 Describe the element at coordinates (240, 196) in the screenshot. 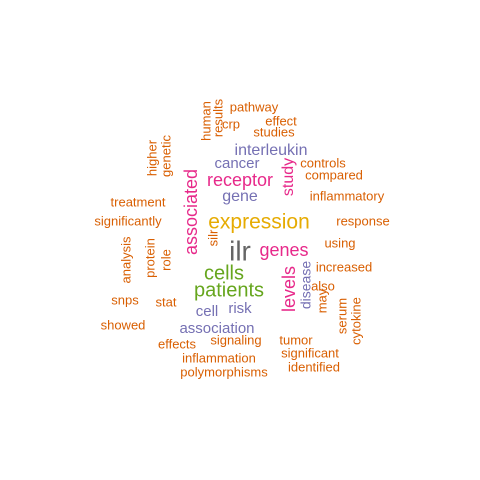

I see `word-gene: gene` at that location.